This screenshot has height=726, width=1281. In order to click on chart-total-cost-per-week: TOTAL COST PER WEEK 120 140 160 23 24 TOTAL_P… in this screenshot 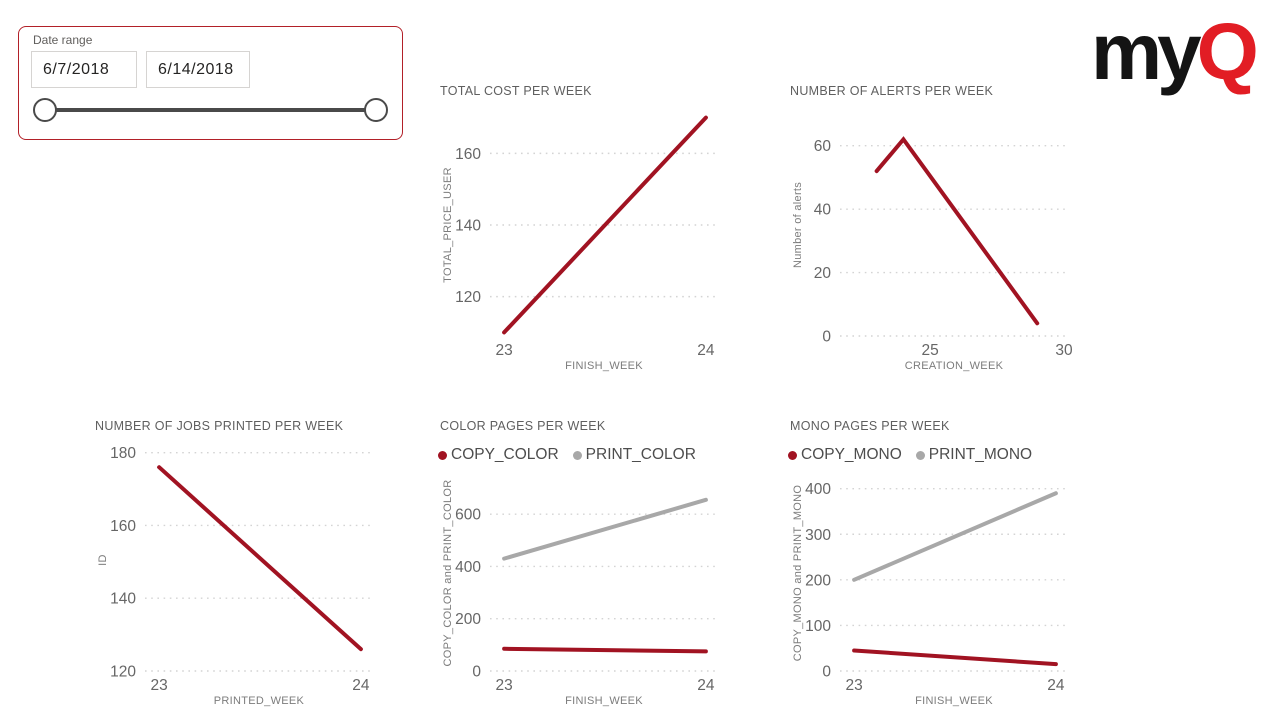, I will do `click(585, 230)`.